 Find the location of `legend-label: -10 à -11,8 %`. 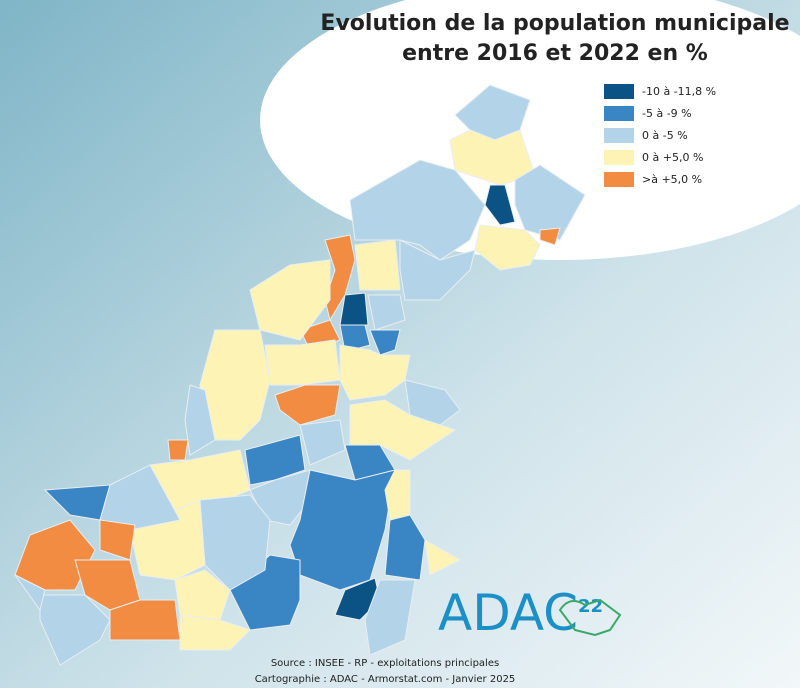

legend-label: -10 à -11,8 % is located at coordinates (679, 91).